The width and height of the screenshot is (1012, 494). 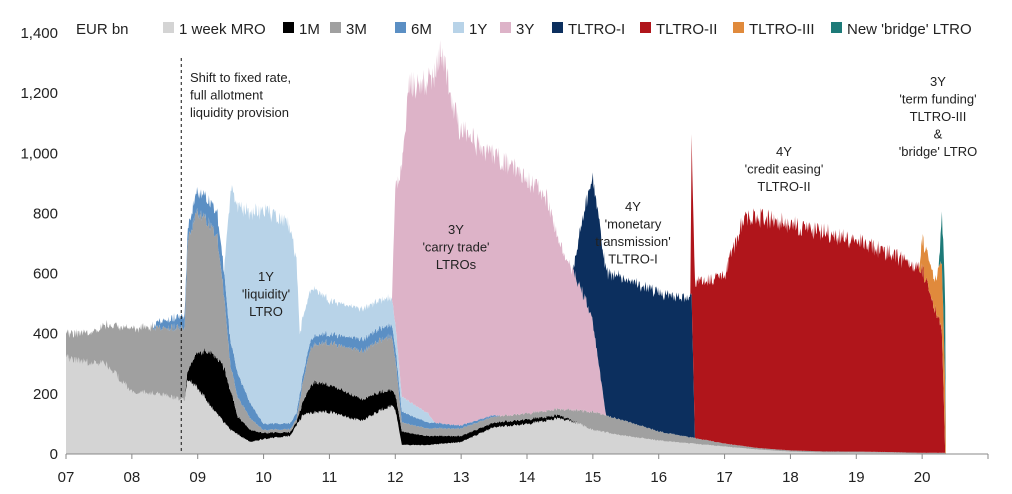 I want to click on x-tick-label: 16, so click(x=658, y=477).